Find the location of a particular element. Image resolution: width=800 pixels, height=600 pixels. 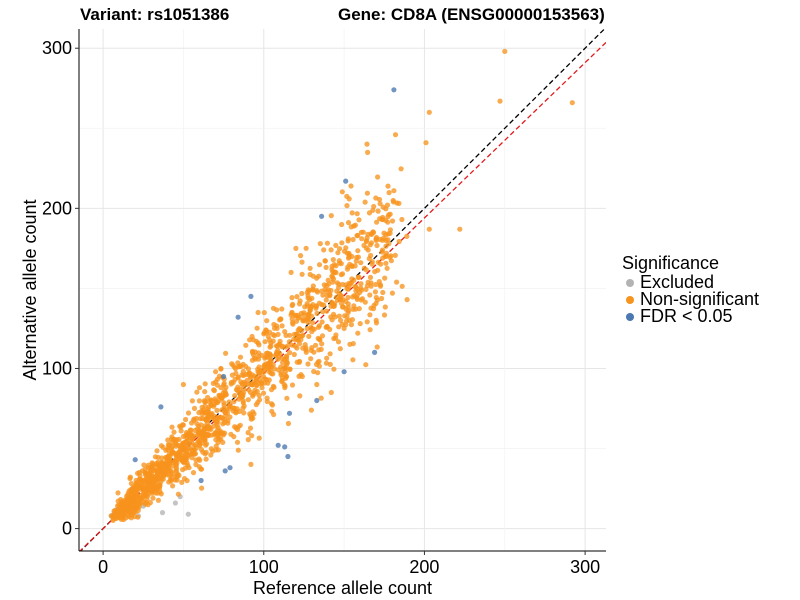

x-tick-label: 300 is located at coordinates (585, 567).